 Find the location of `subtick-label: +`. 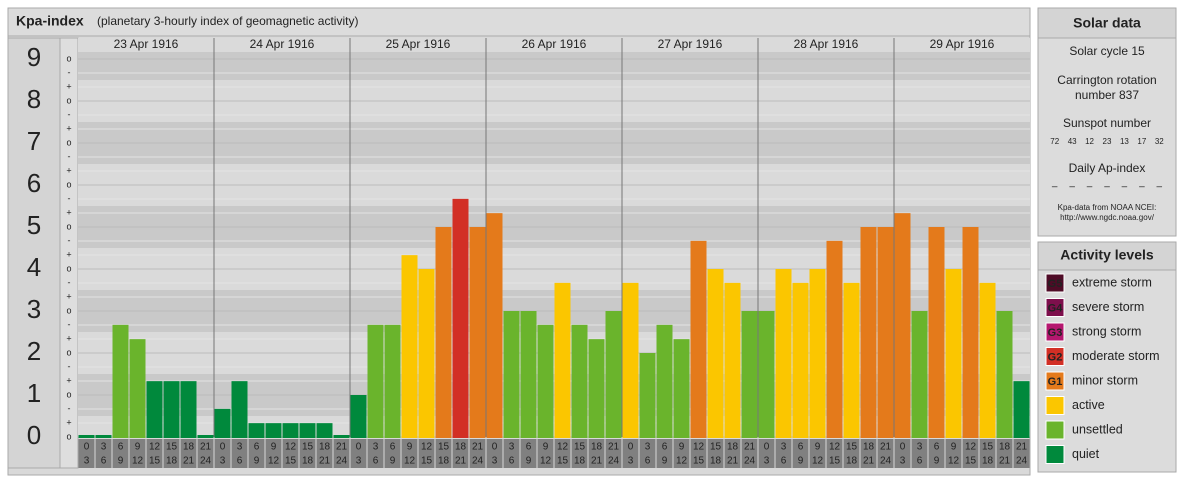

subtick-label: + is located at coordinates (68, 338).